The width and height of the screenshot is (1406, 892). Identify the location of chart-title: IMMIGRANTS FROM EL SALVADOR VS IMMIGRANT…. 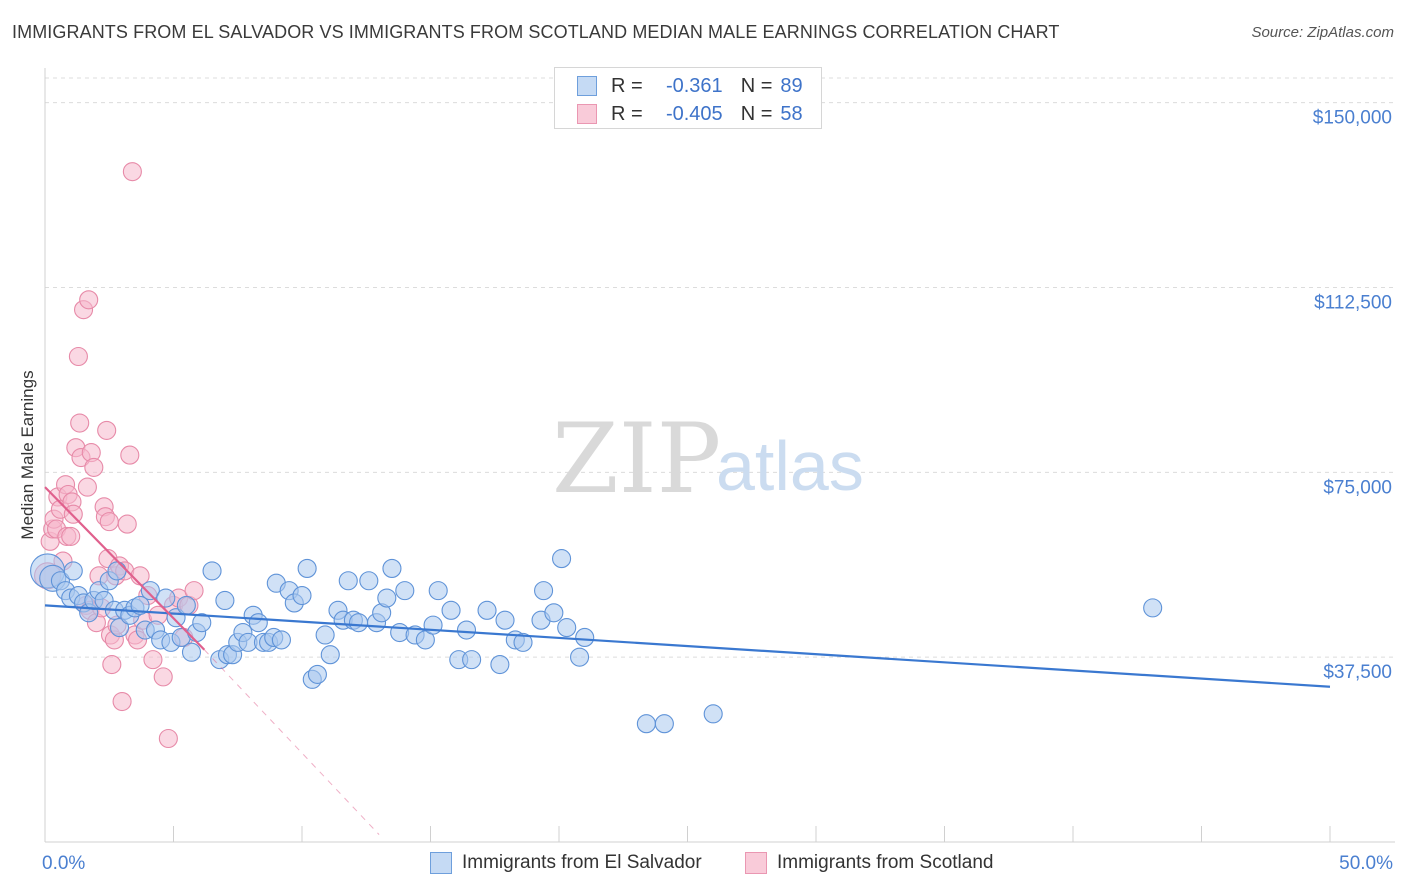
(536, 32).